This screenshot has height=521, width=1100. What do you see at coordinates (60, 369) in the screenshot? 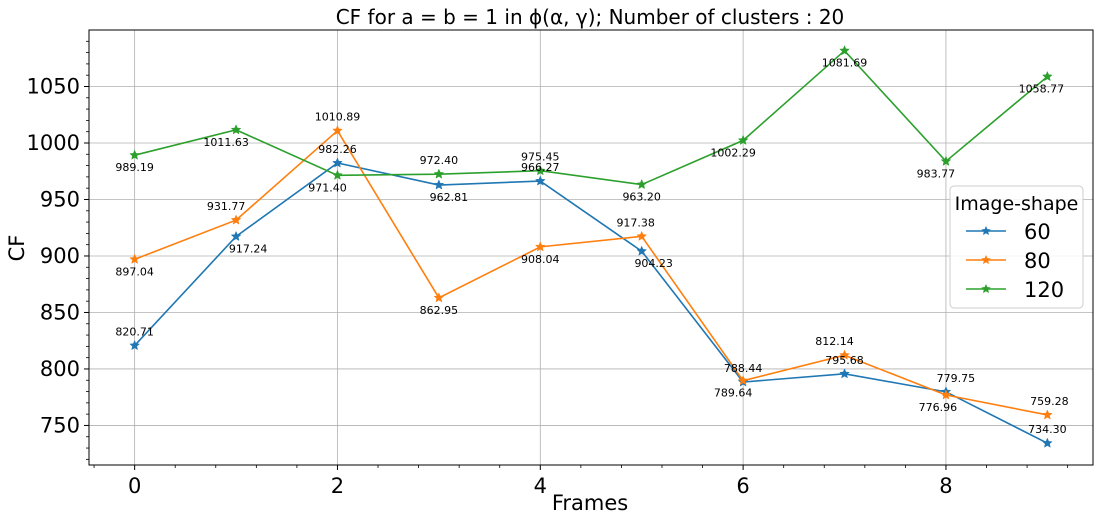
I see `y-tick-label: 800` at bounding box center [60, 369].